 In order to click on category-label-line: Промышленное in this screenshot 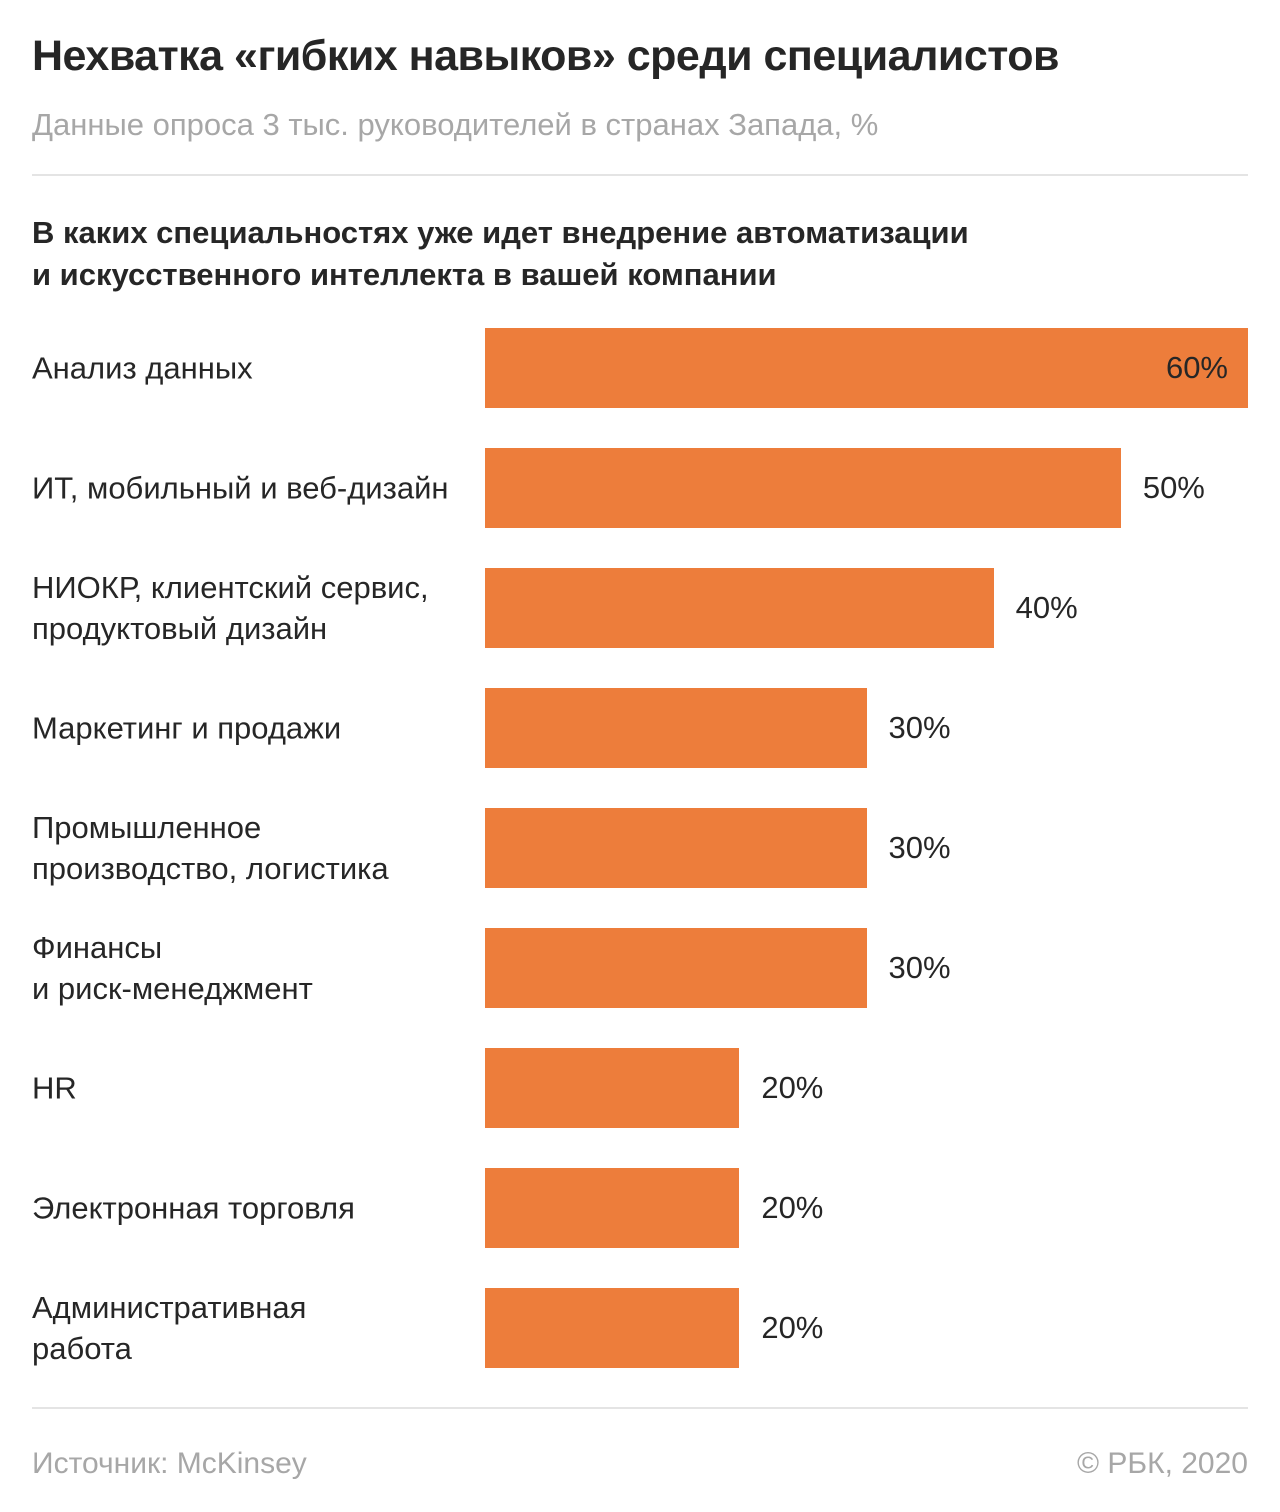, I will do `click(147, 827)`.